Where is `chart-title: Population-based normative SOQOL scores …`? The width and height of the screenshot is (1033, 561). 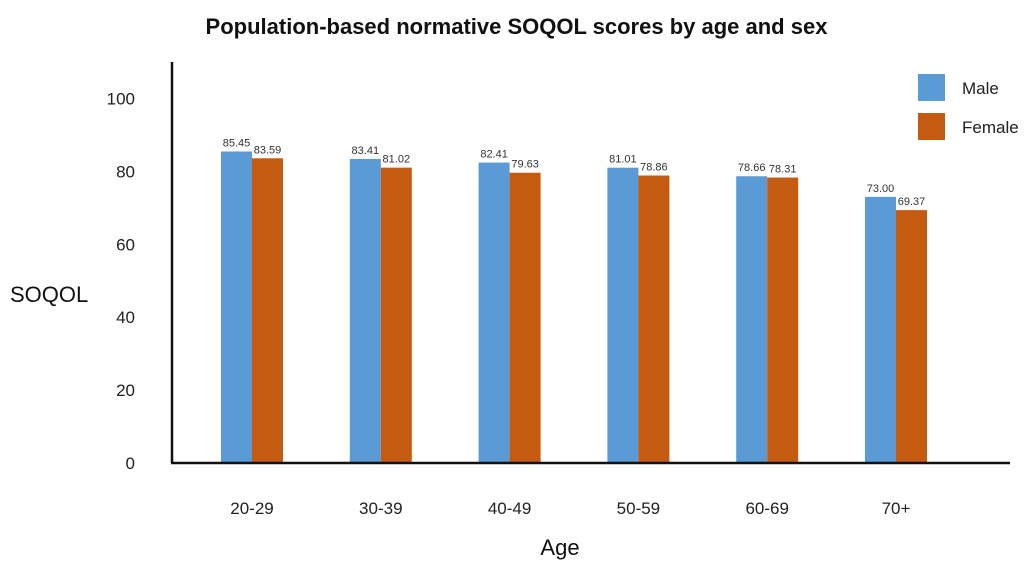
chart-title: Population-based normative SOQOL scores … is located at coordinates (516, 26).